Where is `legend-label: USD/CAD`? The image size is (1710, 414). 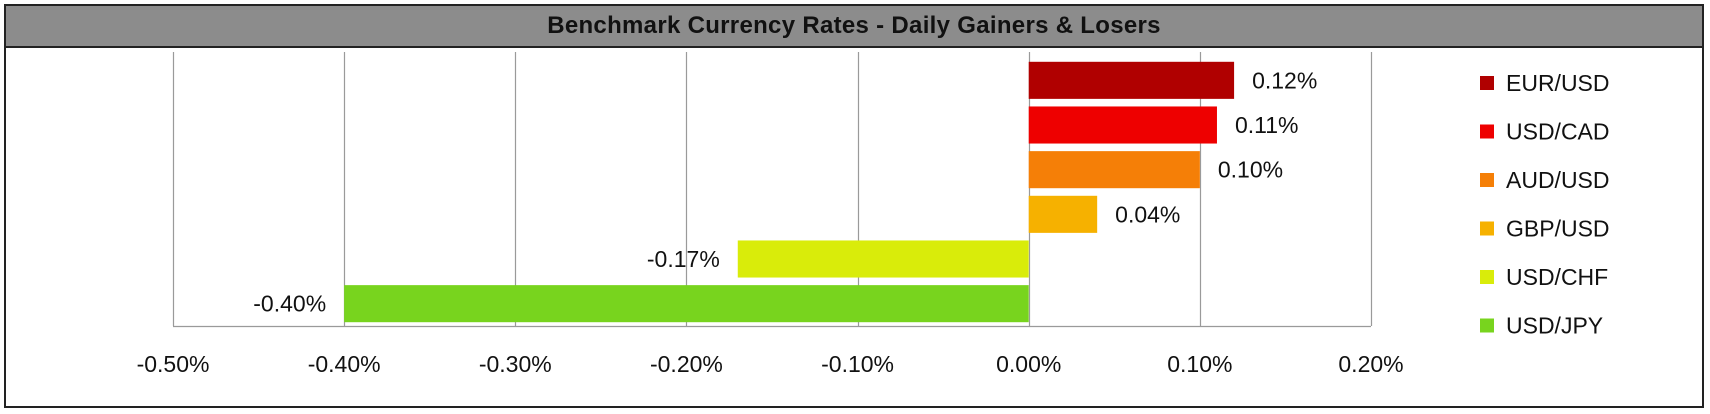
legend-label: USD/CAD is located at coordinates (1558, 132).